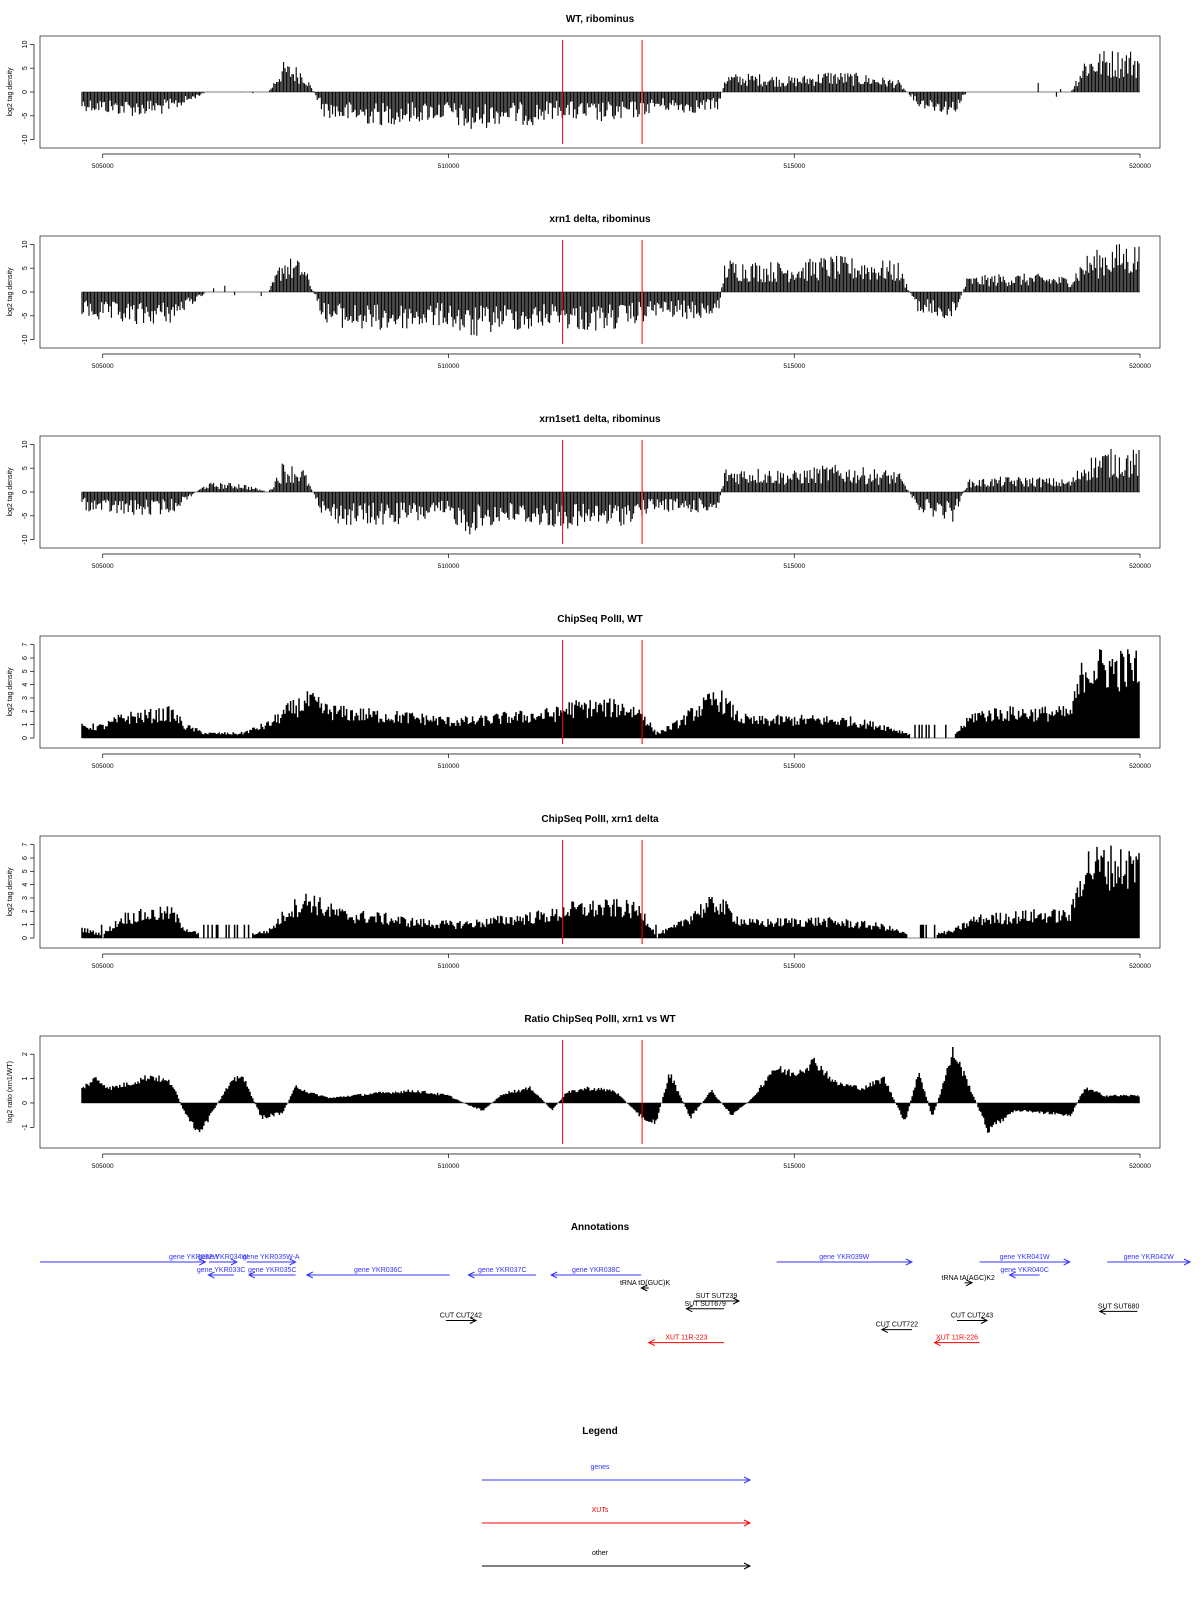  I want to click on legend-item-label: XUTs, so click(600, 1510).